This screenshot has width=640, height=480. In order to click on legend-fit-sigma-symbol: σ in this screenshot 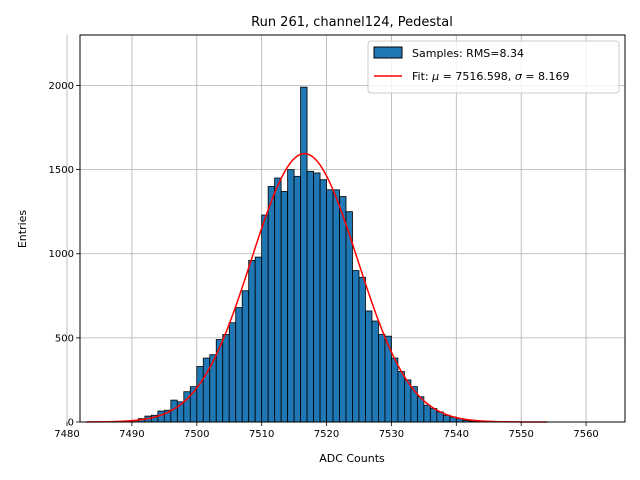, I will do `click(519, 76)`.